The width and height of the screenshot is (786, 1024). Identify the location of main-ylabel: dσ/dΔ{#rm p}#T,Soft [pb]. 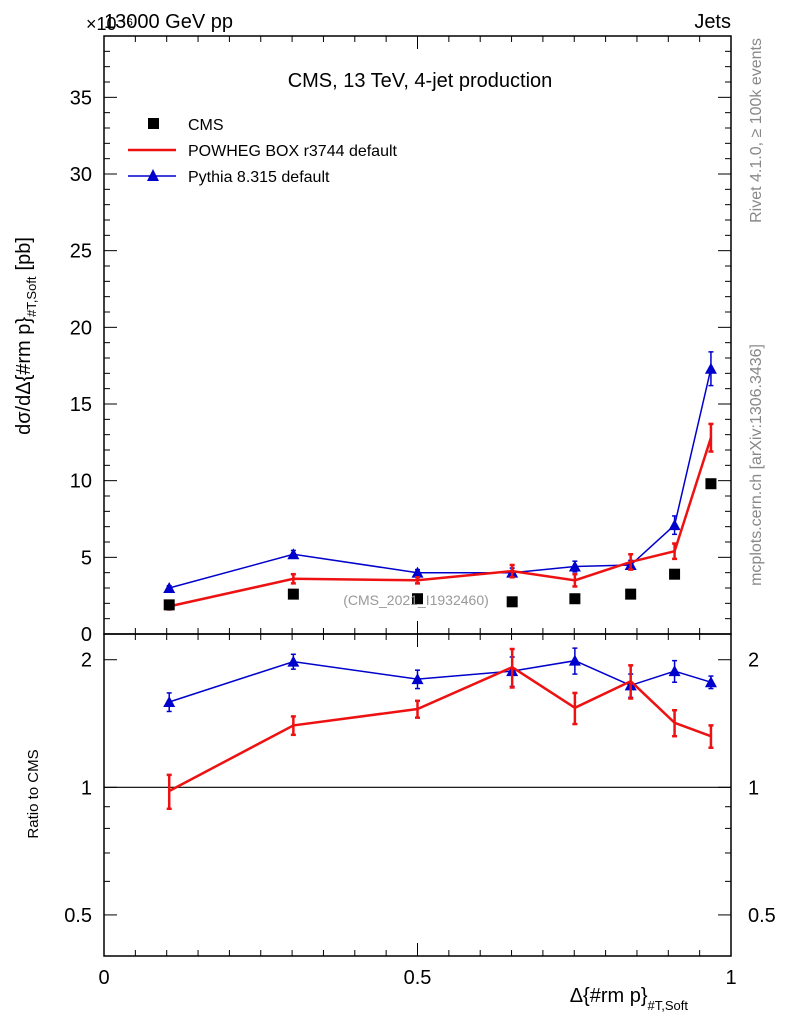
(26, 336).